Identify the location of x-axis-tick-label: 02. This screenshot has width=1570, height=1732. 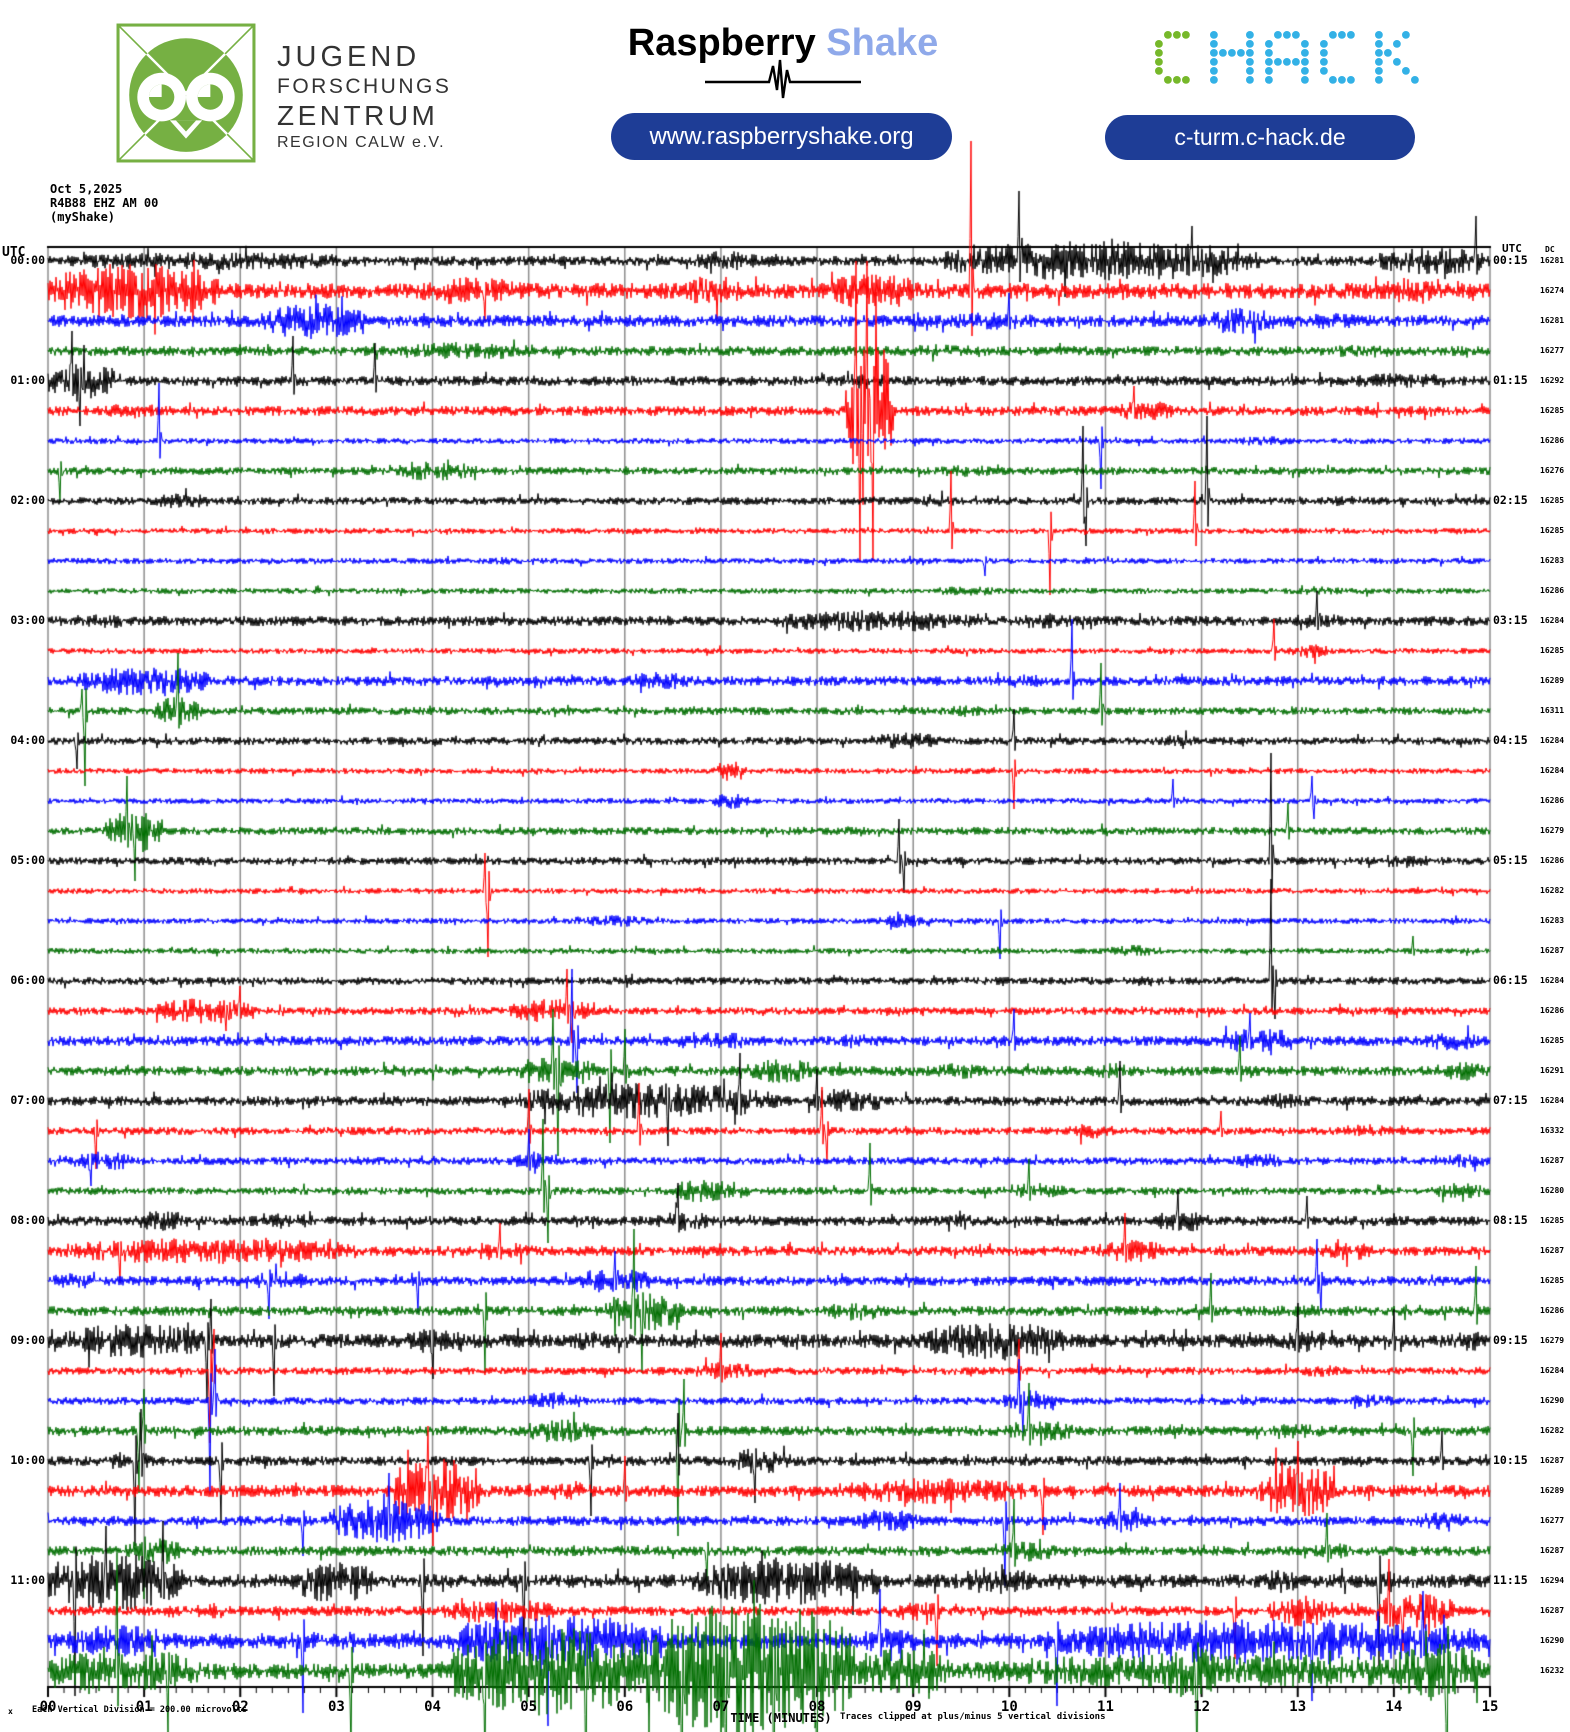
(240, 1707).